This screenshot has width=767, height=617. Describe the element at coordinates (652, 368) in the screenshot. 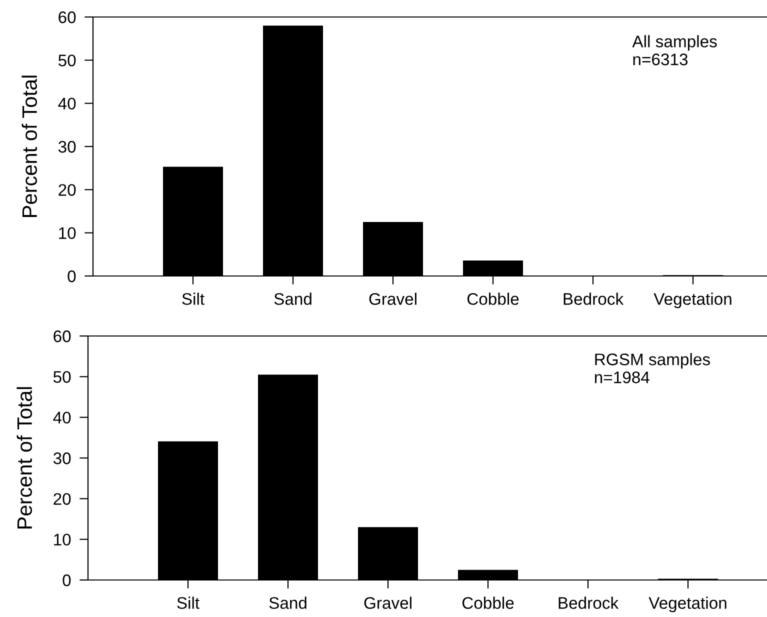

I see `annotation: RGSM samples n=1984` at that location.